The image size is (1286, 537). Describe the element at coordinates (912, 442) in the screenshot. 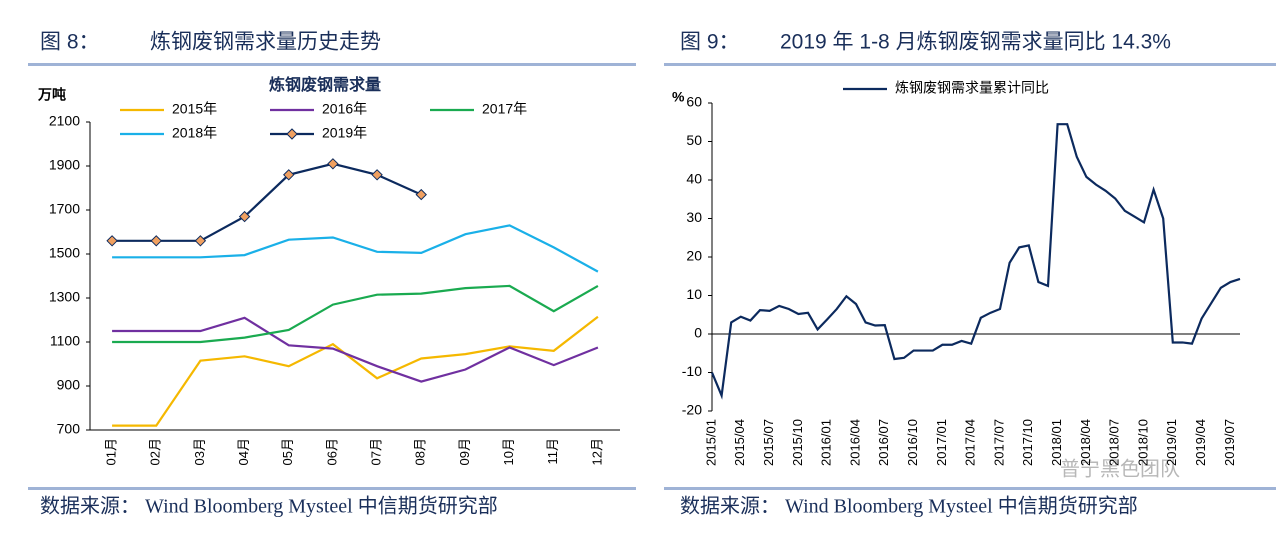

I see `x-tick-label: 2016/10` at that location.